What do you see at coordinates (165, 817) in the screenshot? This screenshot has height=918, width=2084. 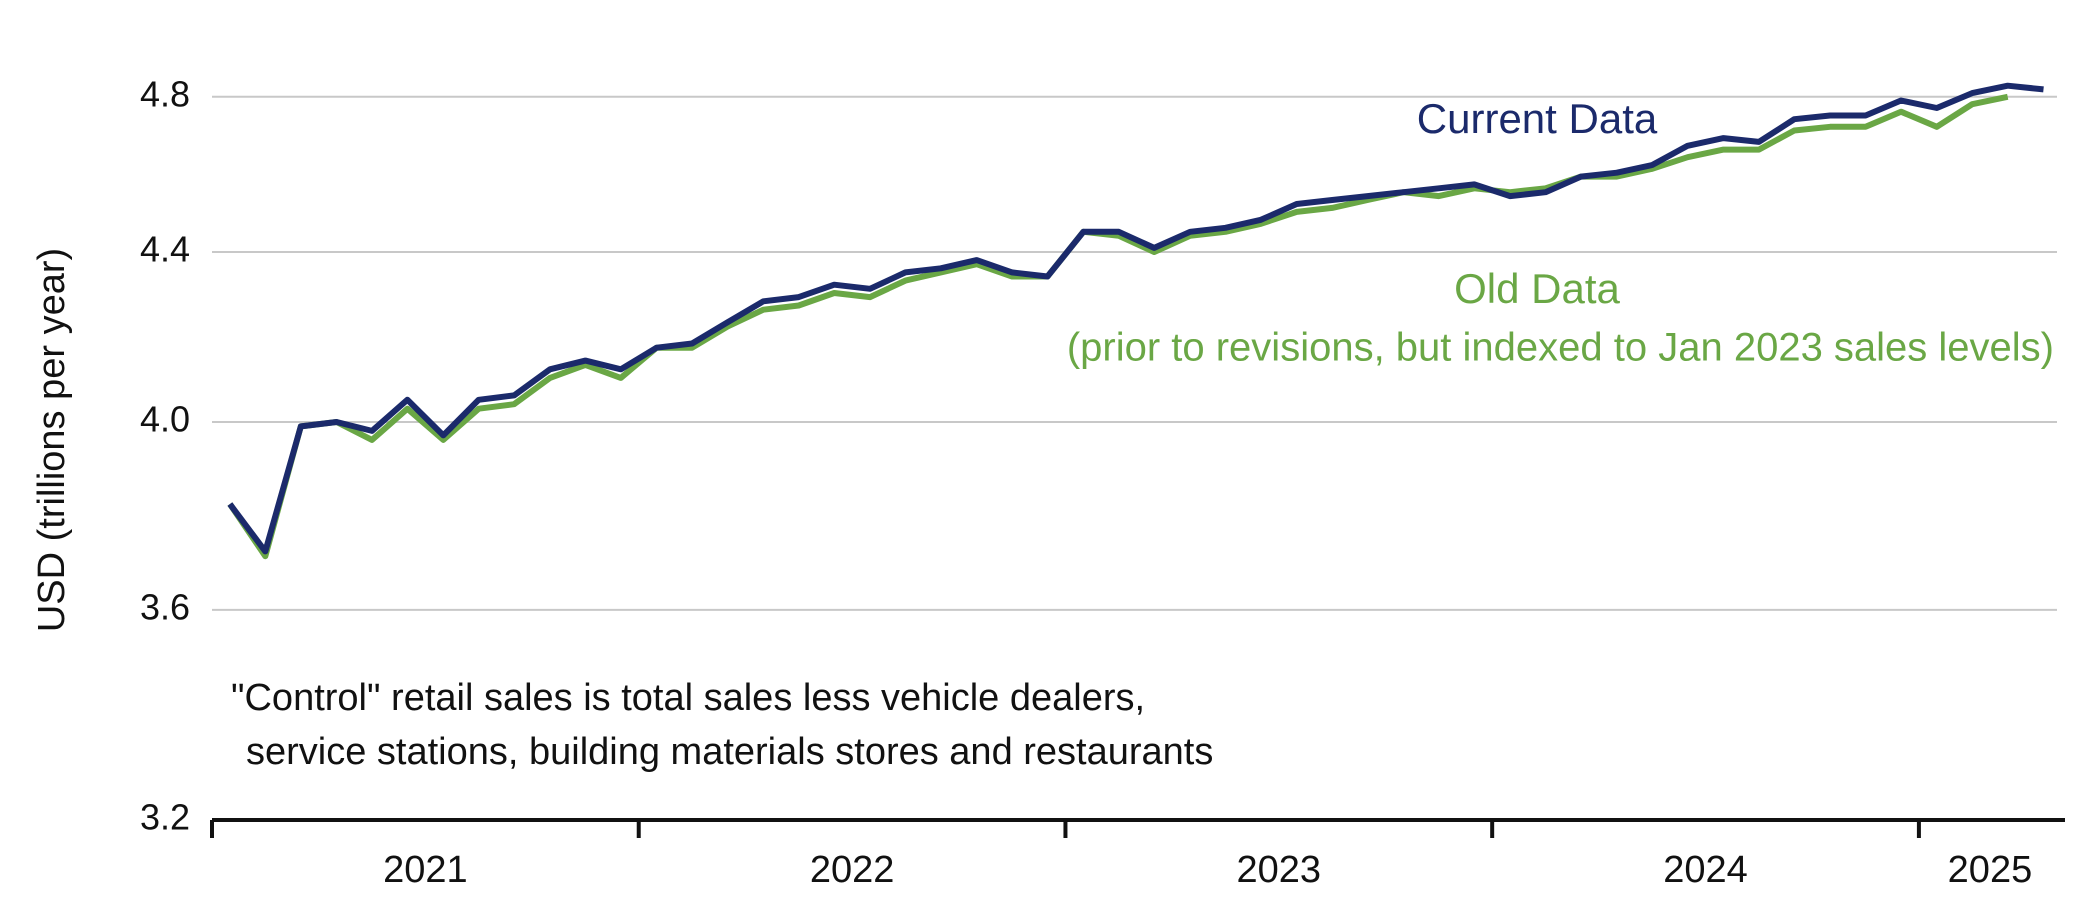 I see `y-tick-label: 3.2` at bounding box center [165, 817].